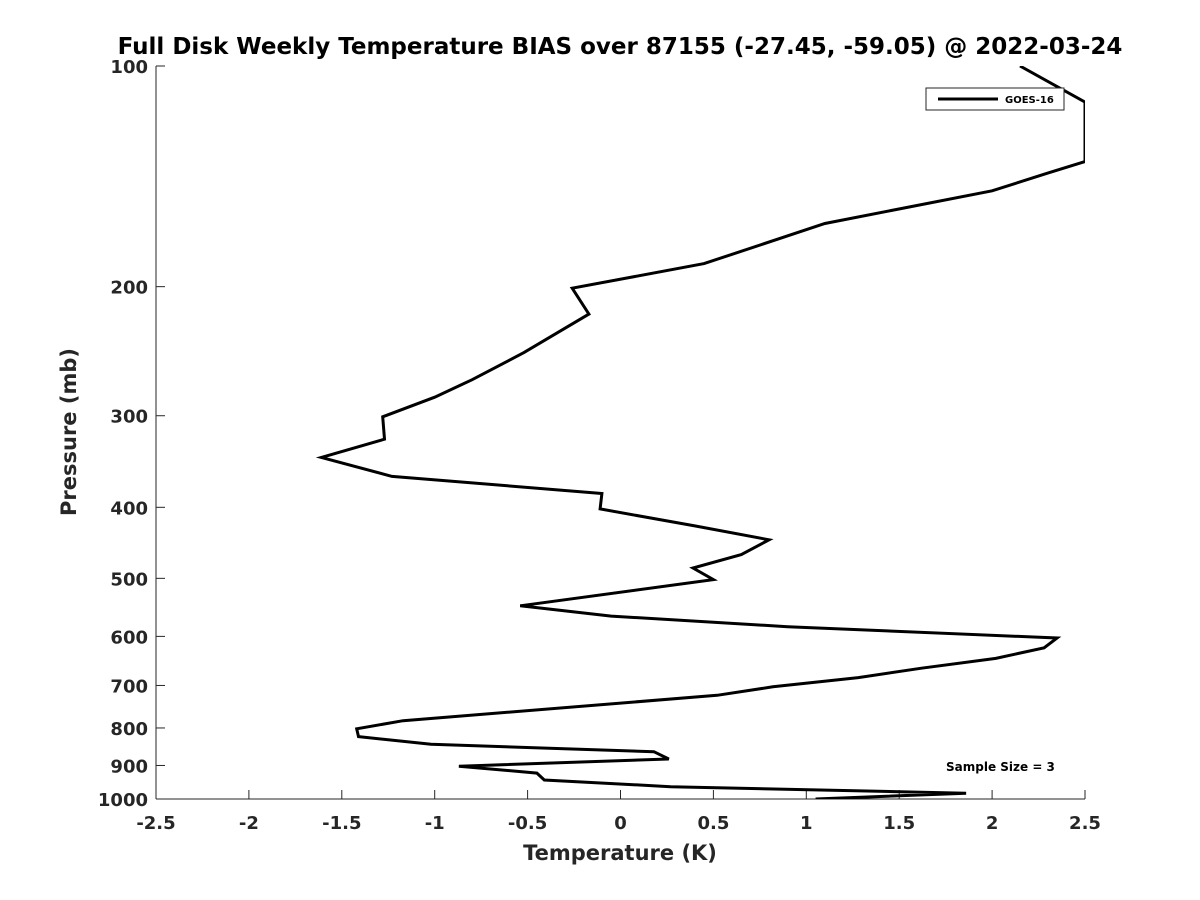  Describe the element at coordinates (992, 823) in the screenshot. I see `x-tick-label: 2` at that location.